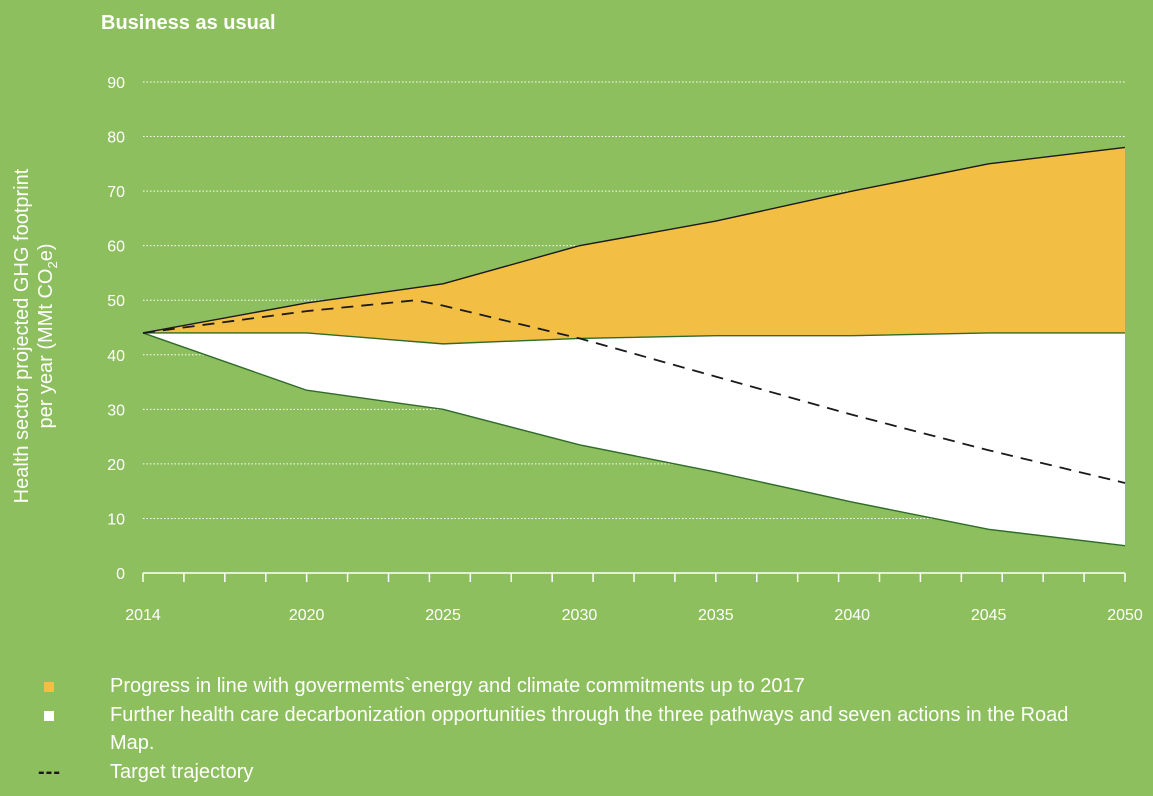 This screenshot has height=796, width=1153. I want to click on chart-title: Business as usual, so click(188, 23).